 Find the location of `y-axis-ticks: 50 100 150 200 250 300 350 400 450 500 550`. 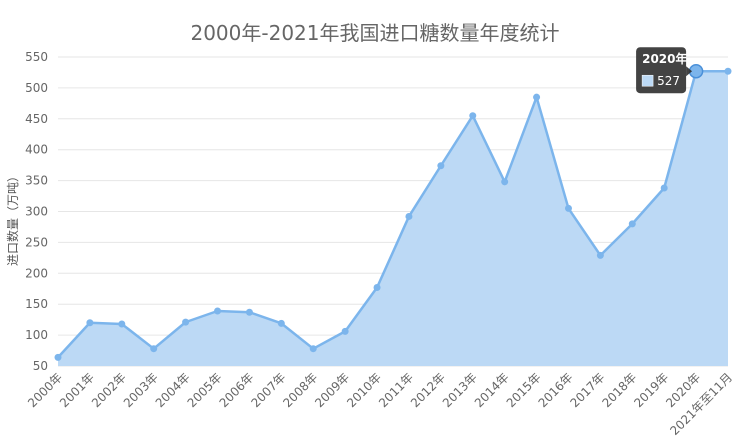

y-axis-ticks: 50 100 150 200 250 300 350 400 450 500 550 is located at coordinates (36, 211).